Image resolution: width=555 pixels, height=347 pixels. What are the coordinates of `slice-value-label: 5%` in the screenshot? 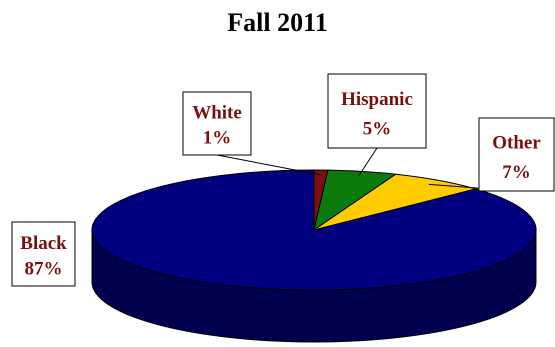 It's located at (377, 129).